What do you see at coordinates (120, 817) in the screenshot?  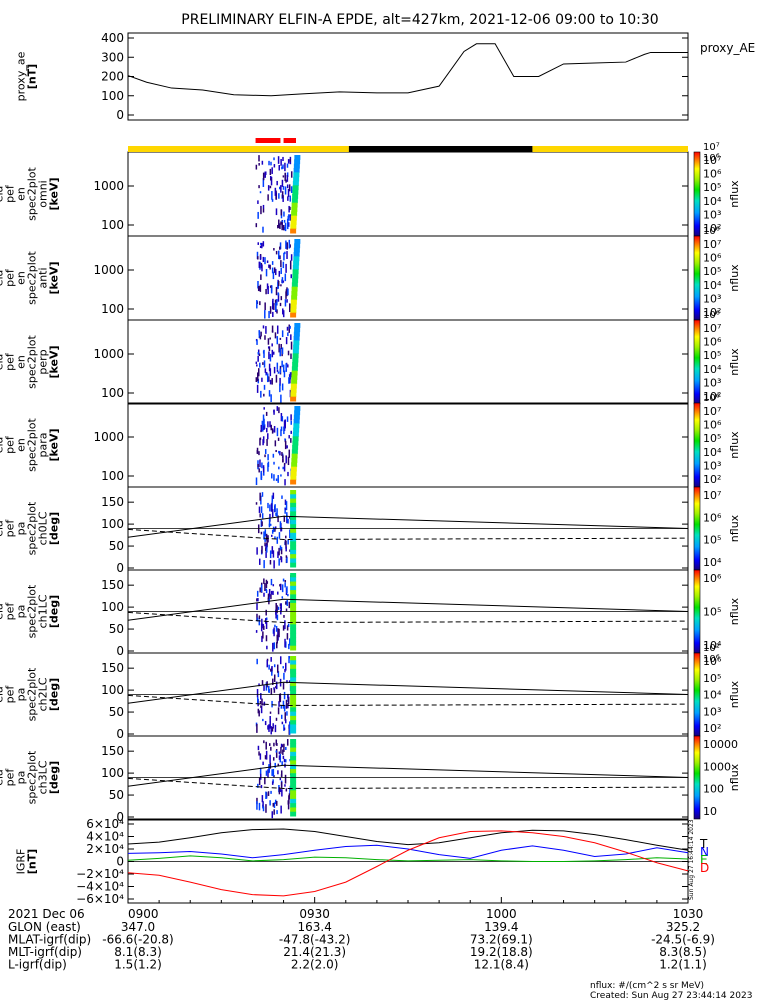 I see `pitch-spec-4-tick-label: 0` at bounding box center [120, 817].